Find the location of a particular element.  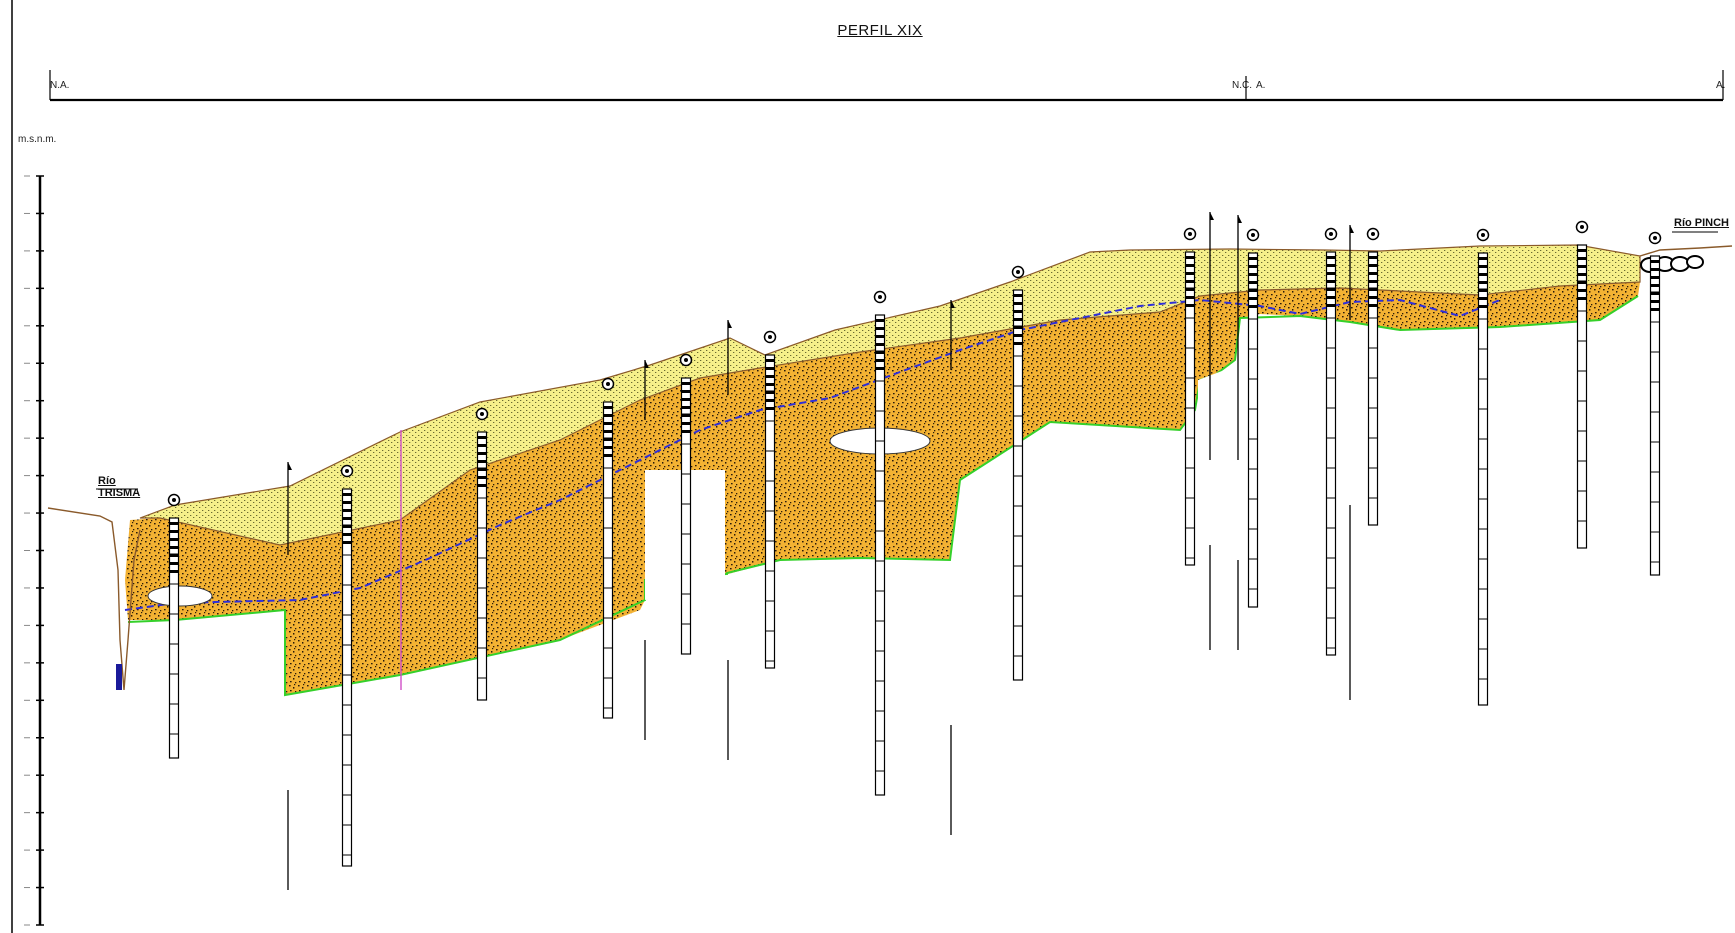

profile-mid-left-label: N.C. is located at coordinates (1242, 85).